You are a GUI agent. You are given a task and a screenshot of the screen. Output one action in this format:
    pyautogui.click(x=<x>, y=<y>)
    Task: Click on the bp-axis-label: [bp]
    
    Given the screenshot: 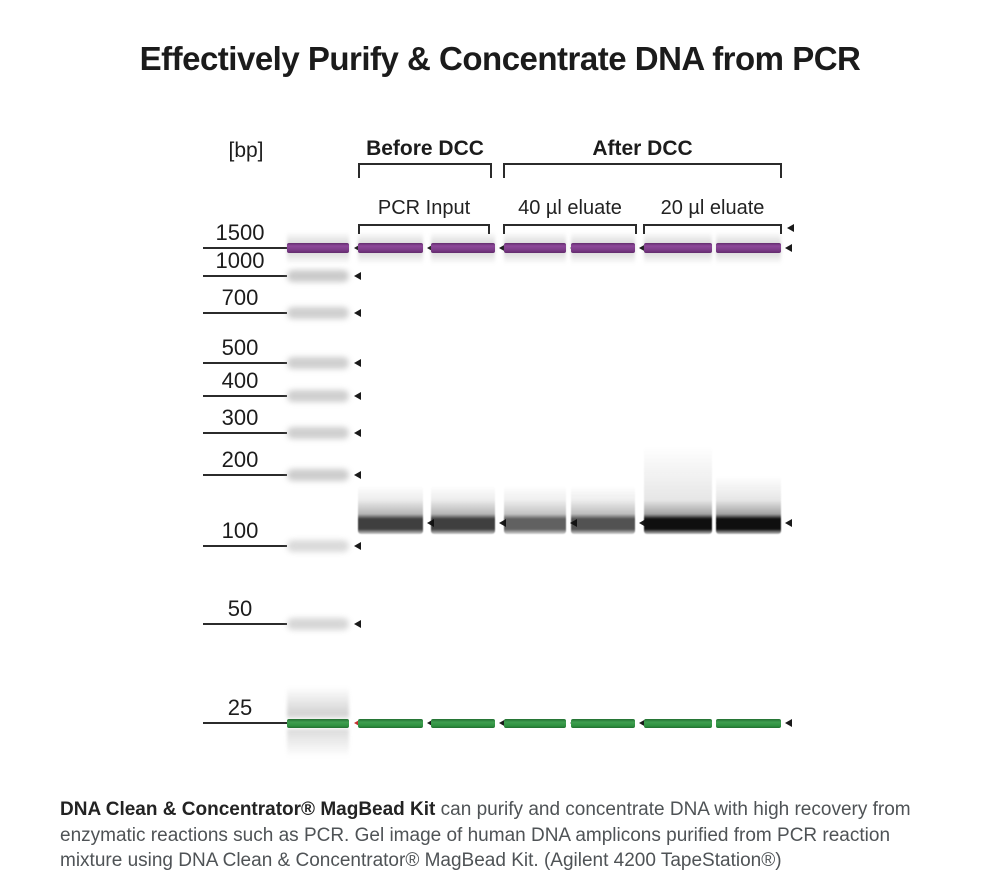 What is the action you would take?
    pyautogui.click(x=246, y=150)
    